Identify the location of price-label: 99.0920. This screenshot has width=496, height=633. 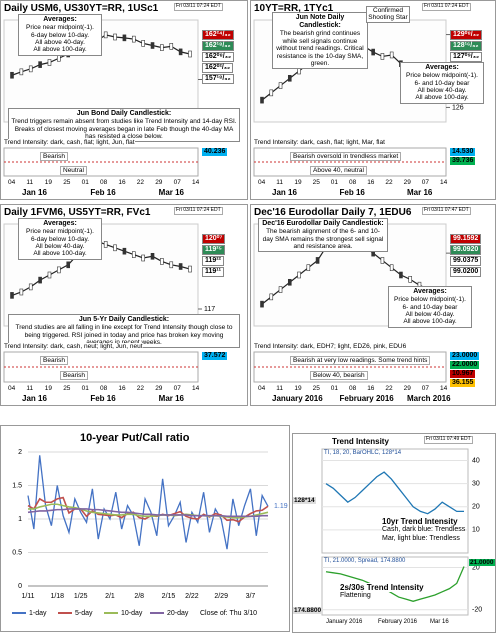
(466, 250).